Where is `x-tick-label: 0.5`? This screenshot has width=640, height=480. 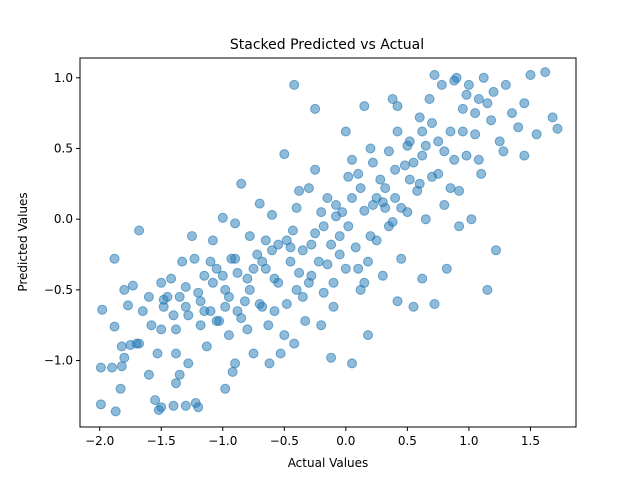 x-tick-label: 0.5 is located at coordinates (407, 441).